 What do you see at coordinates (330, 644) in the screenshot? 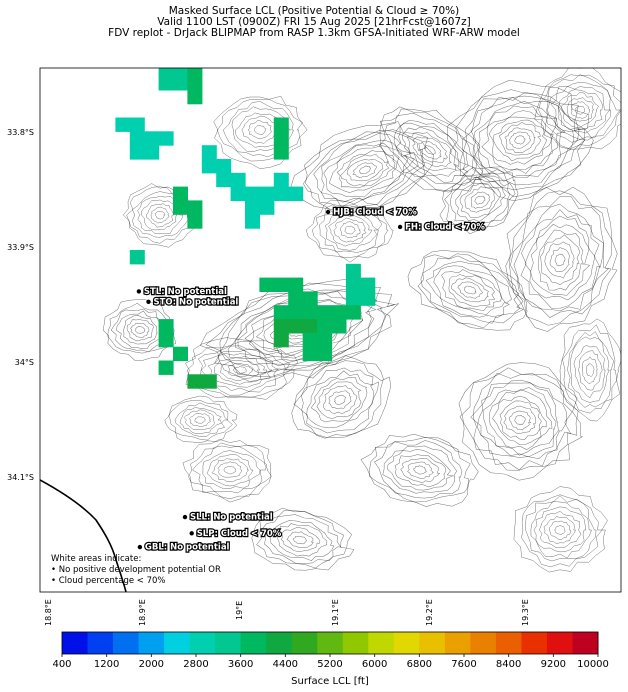
I see `colorbar` at bounding box center [330, 644].